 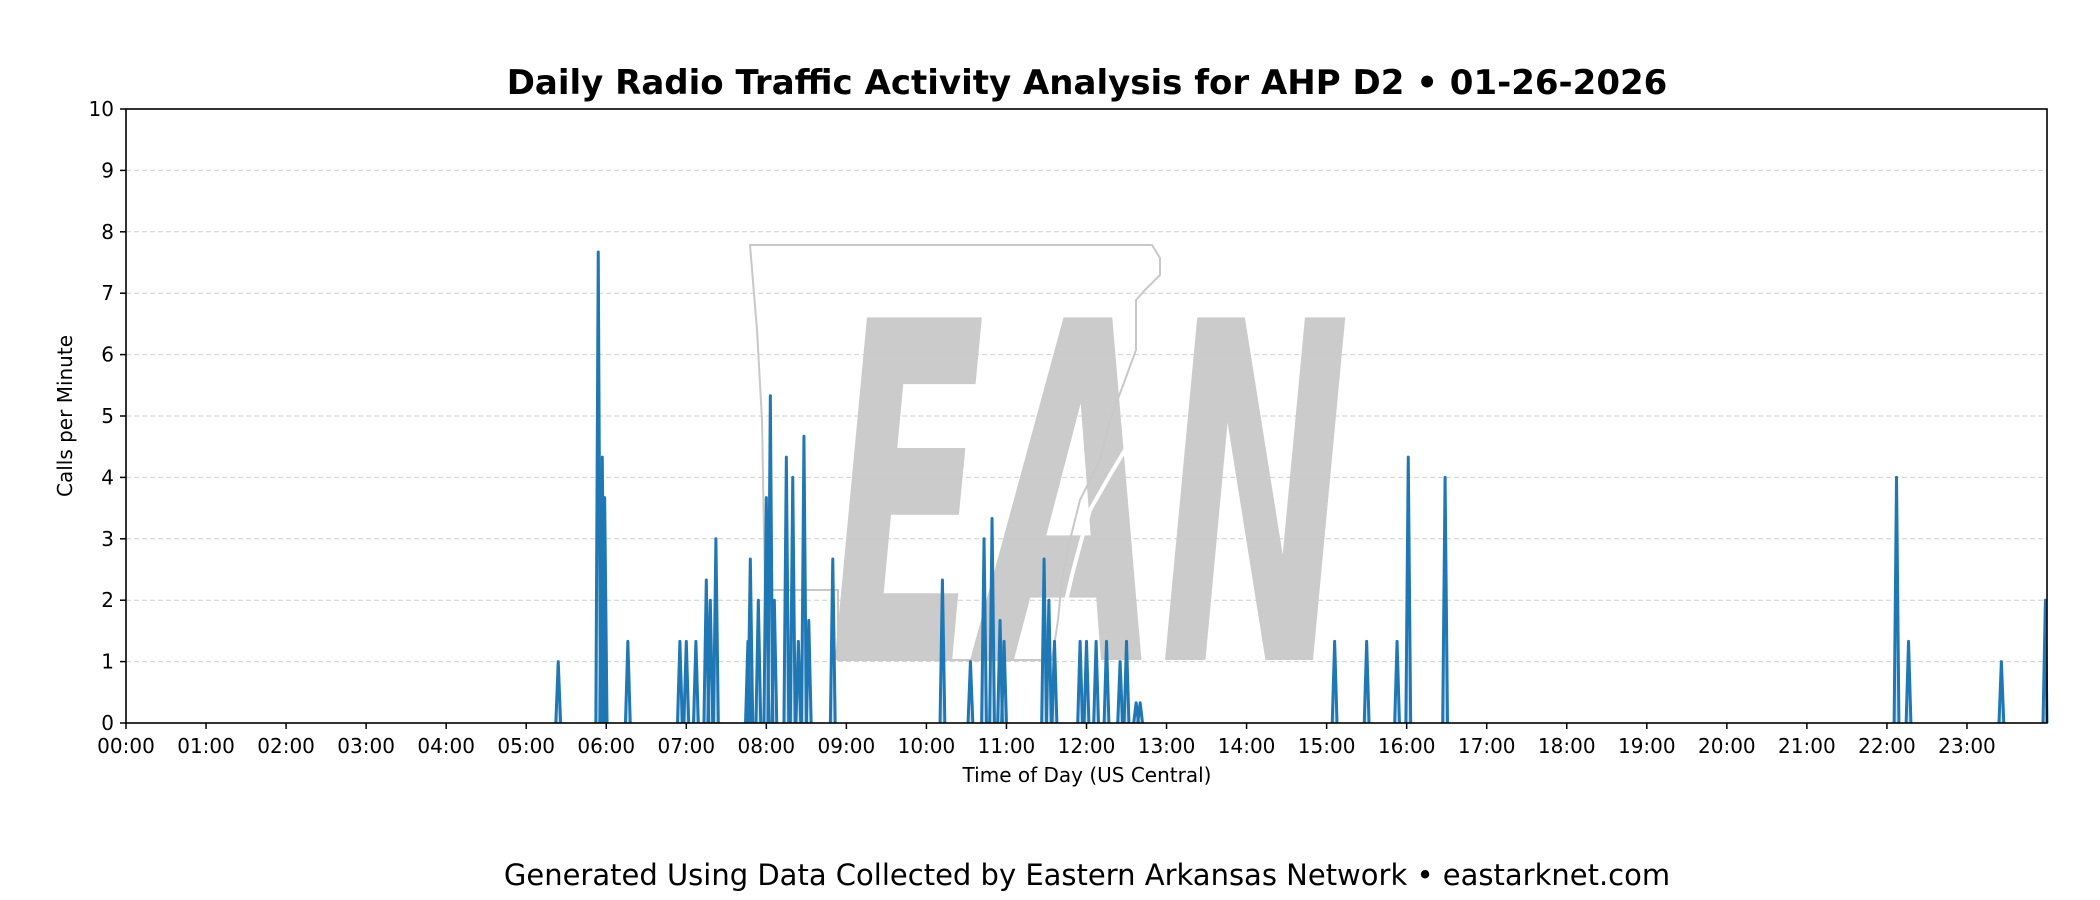 I want to click on y-tick-label: 5, so click(x=107, y=416).